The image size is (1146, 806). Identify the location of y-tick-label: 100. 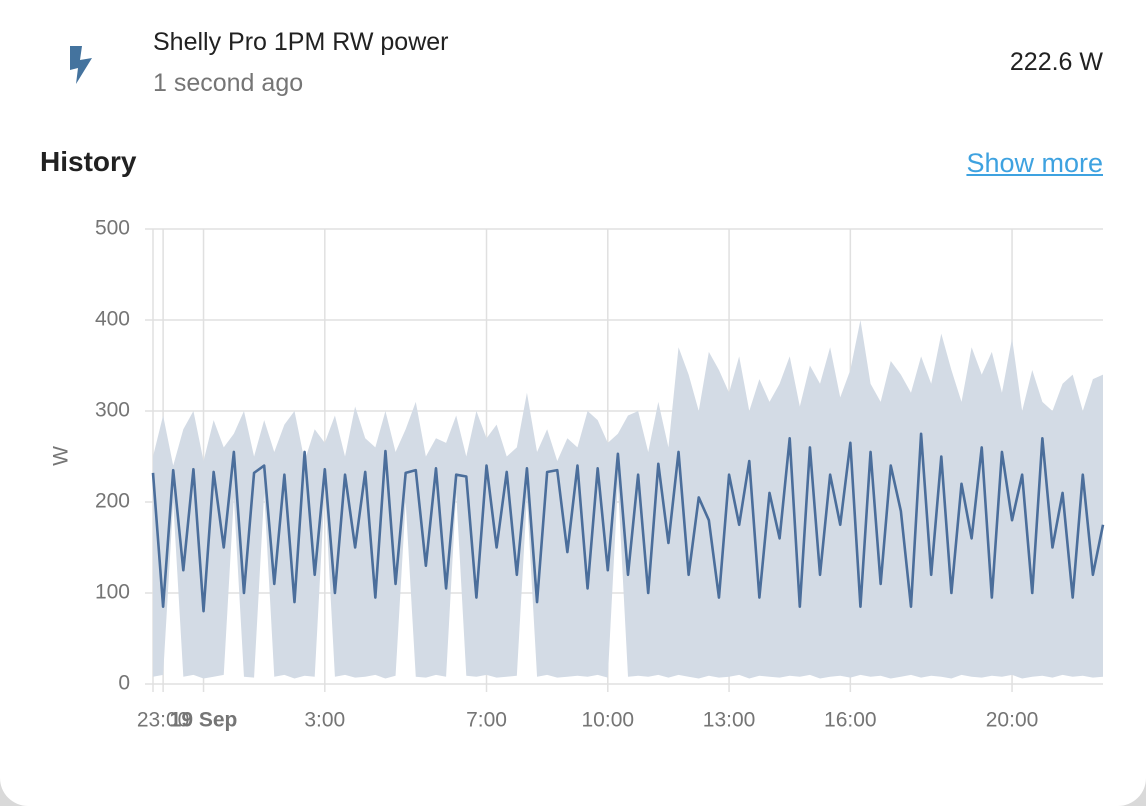
(112, 592).